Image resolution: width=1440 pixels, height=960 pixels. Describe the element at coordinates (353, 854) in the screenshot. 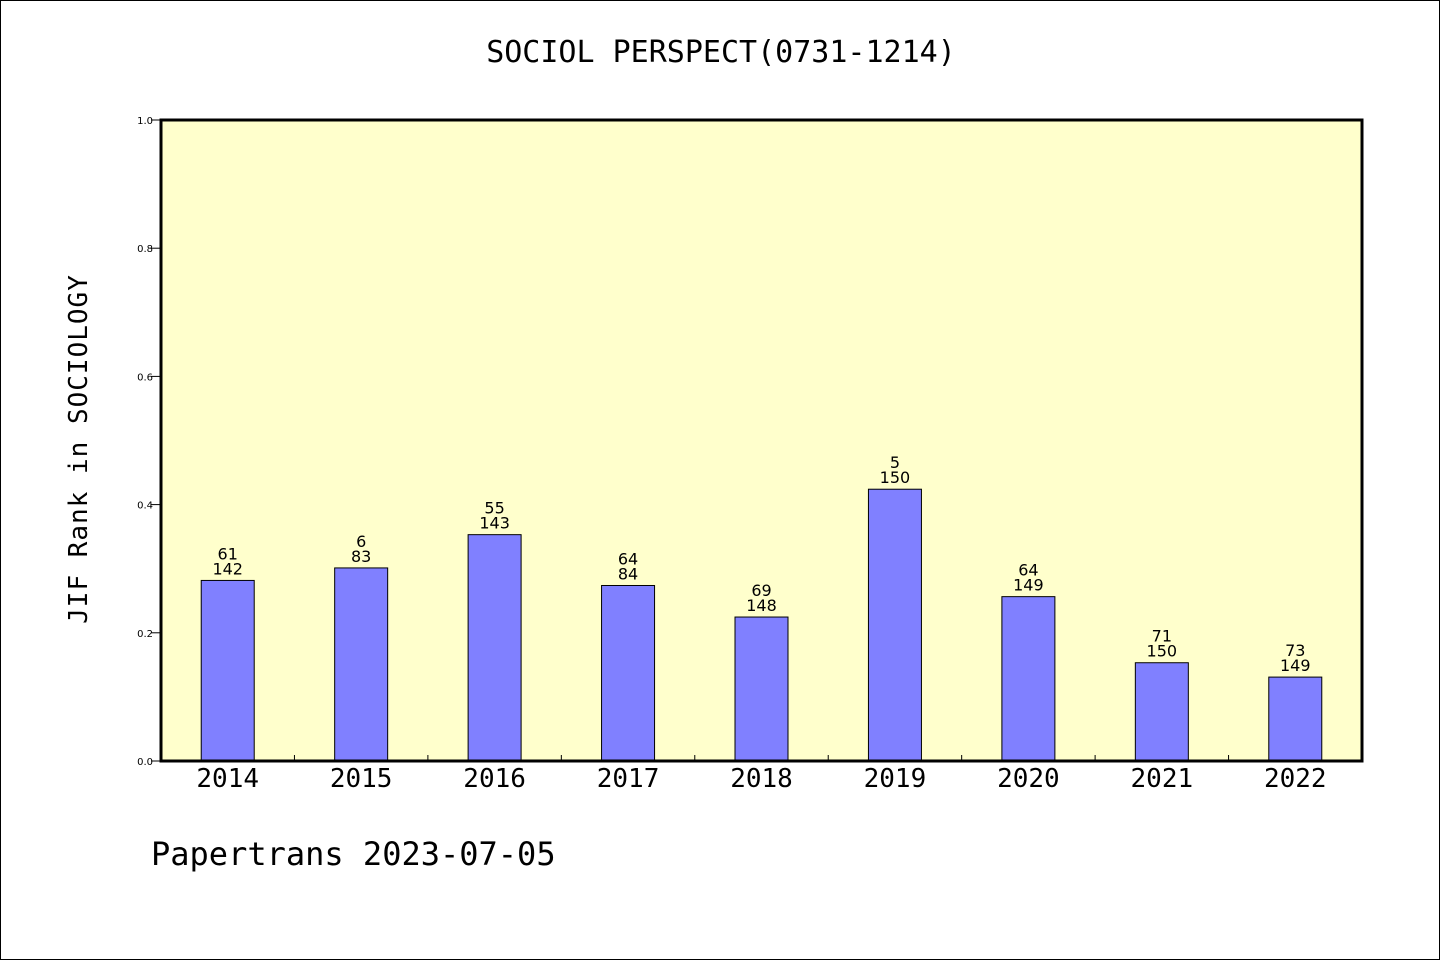

I see `footer-text: Papertrans 2023-07-05` at that location.